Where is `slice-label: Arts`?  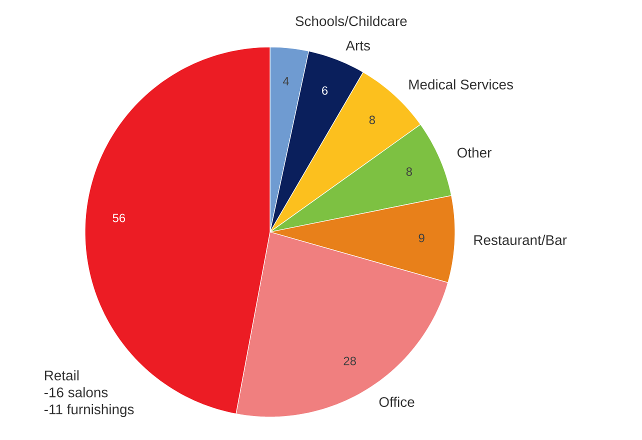
slice-label: Arts is located at coordinates (358, 45).